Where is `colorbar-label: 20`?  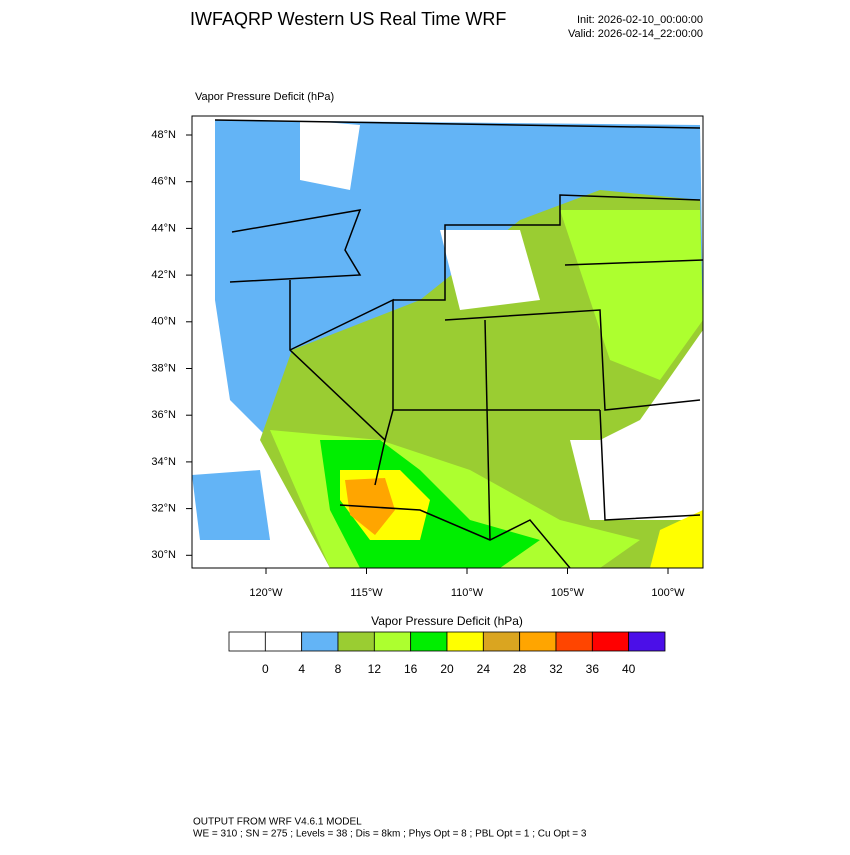
colorbar-label: 20 is located at coordinates (447, 669).